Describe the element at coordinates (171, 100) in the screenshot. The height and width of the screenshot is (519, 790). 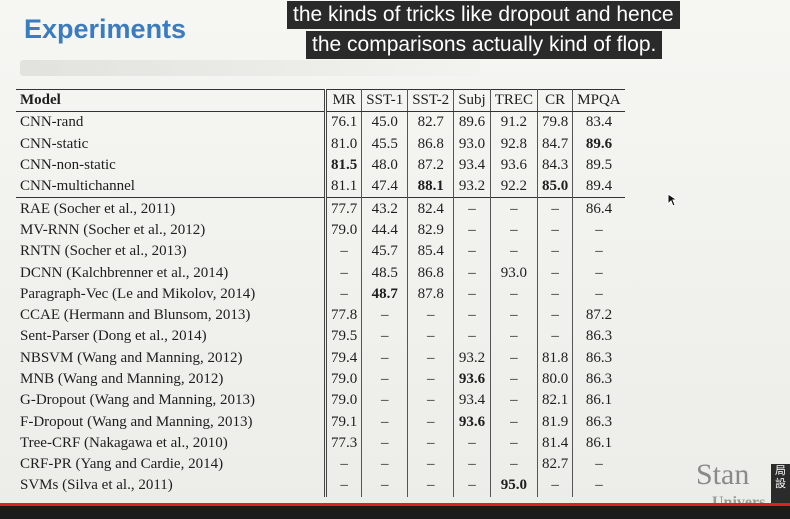
I see `header-model: Model` at that location.